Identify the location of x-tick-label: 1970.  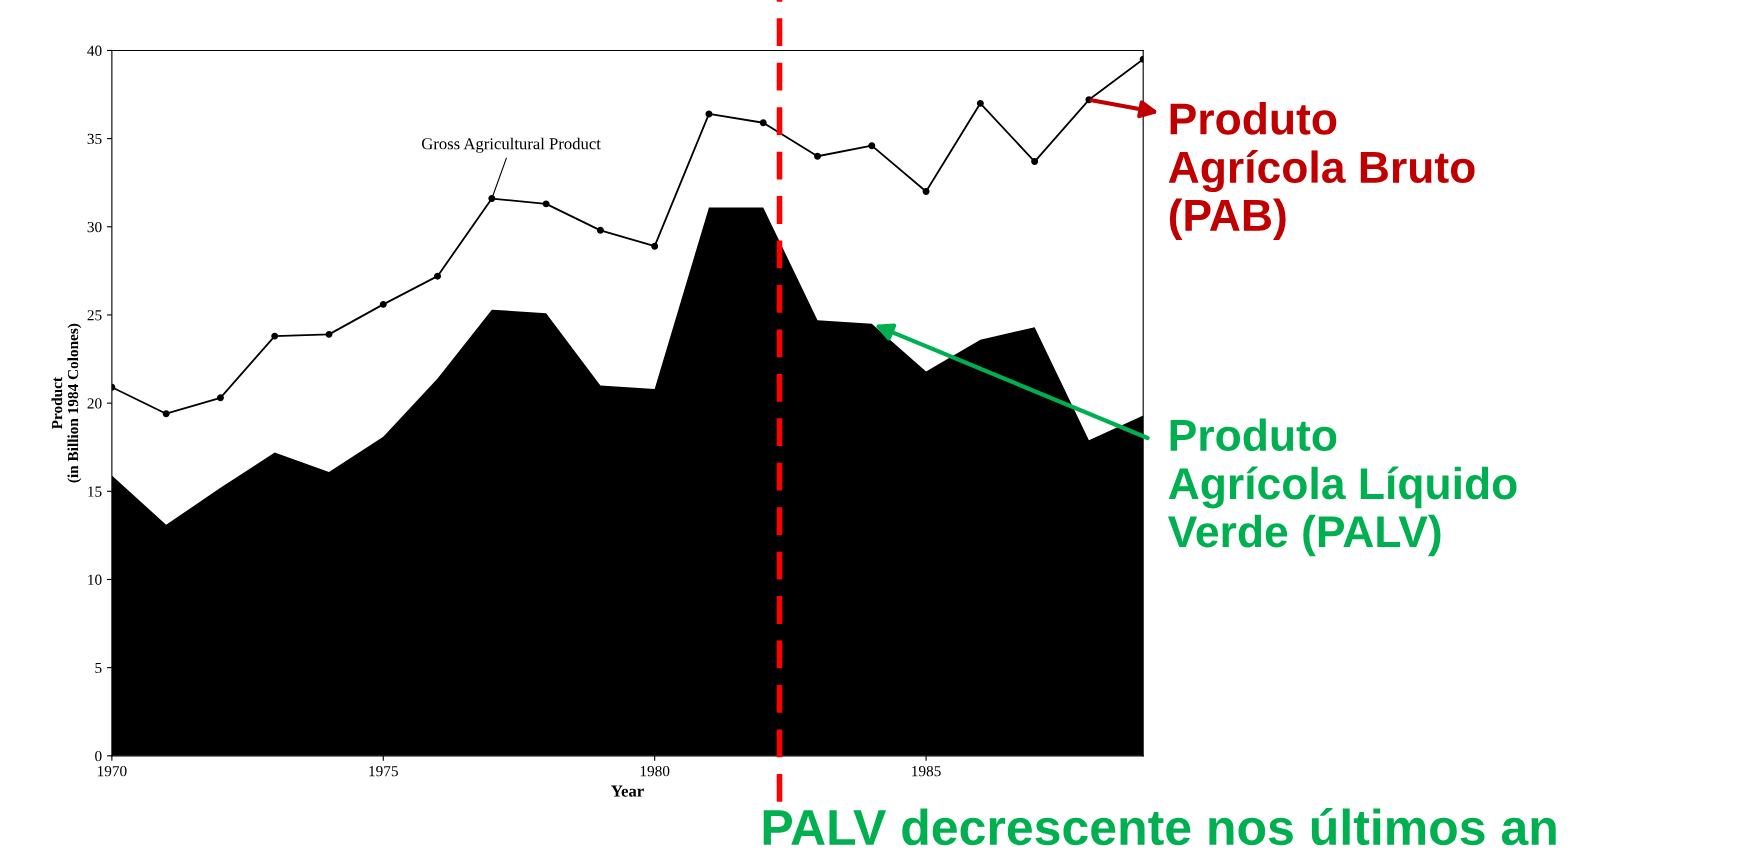
(112, 771).